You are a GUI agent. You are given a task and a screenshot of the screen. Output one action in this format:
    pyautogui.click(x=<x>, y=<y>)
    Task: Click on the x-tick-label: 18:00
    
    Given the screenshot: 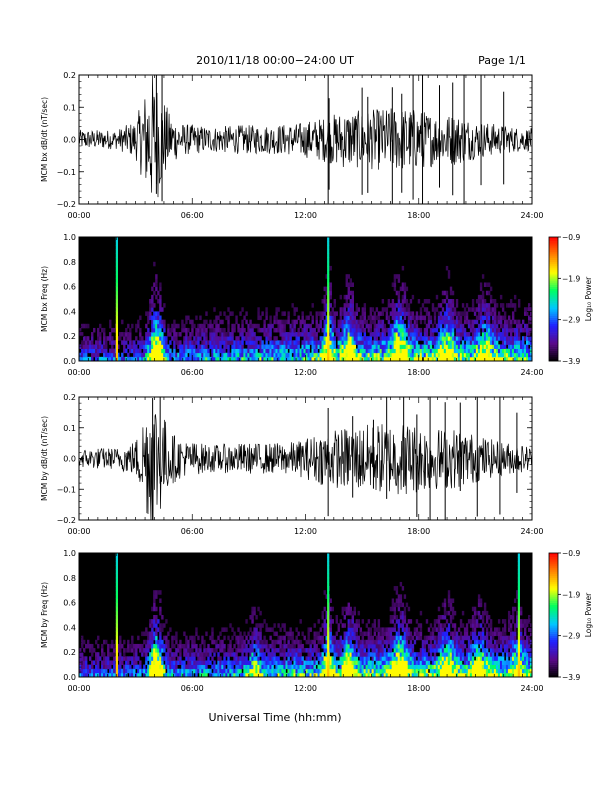 What is the action you would take?
    pyautogui.click(x=418, y=372)
    